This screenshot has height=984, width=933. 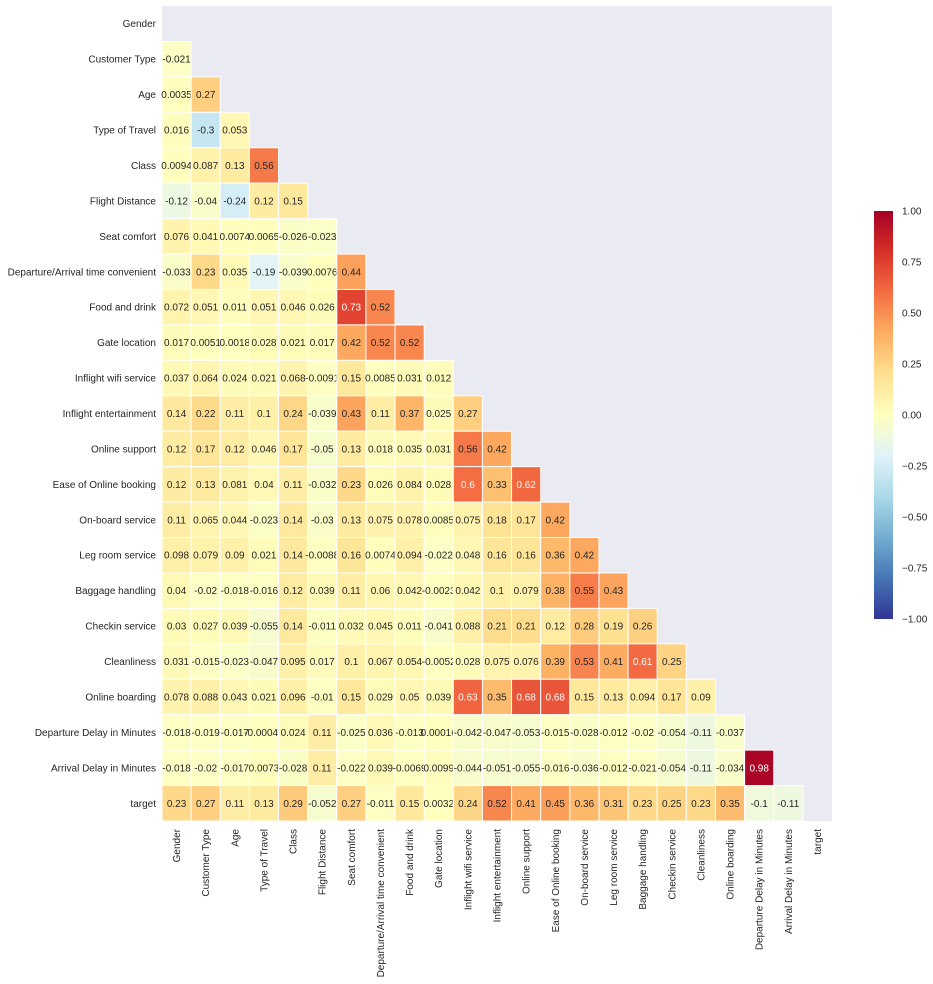 I want to click on cell-value-label: 0.24, so click(x=293, y=414).